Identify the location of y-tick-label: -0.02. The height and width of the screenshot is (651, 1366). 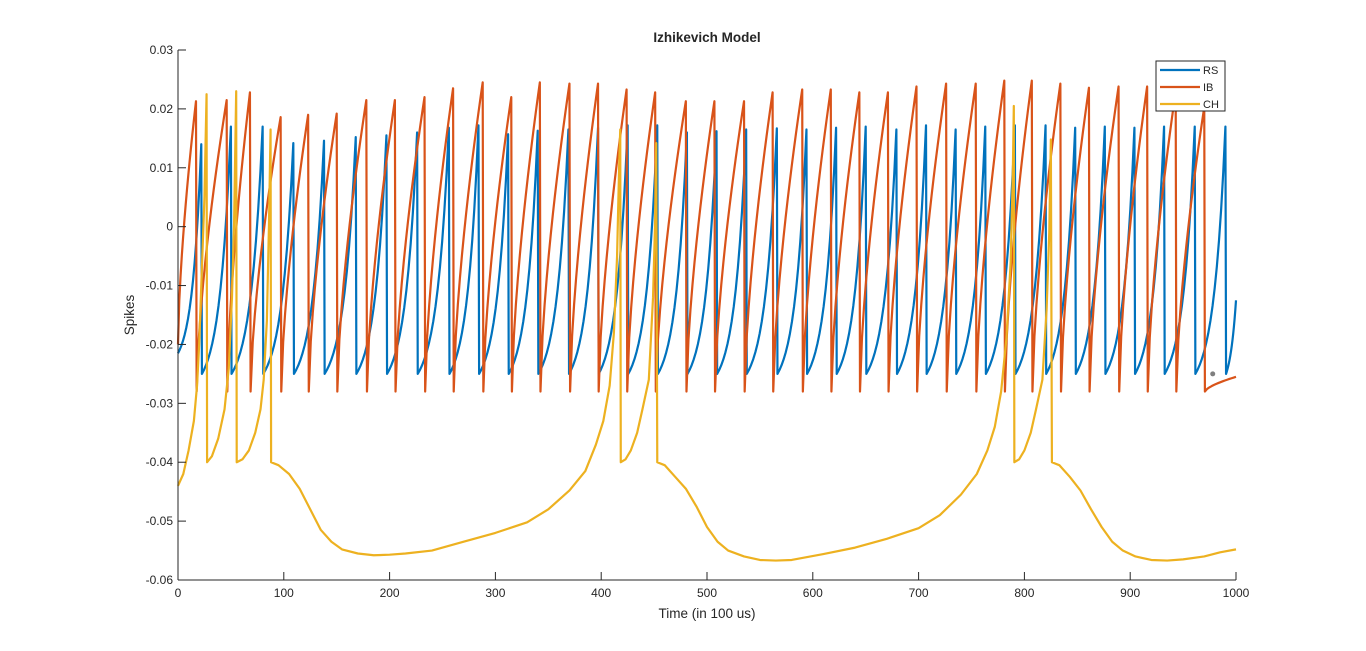
(160, 344).